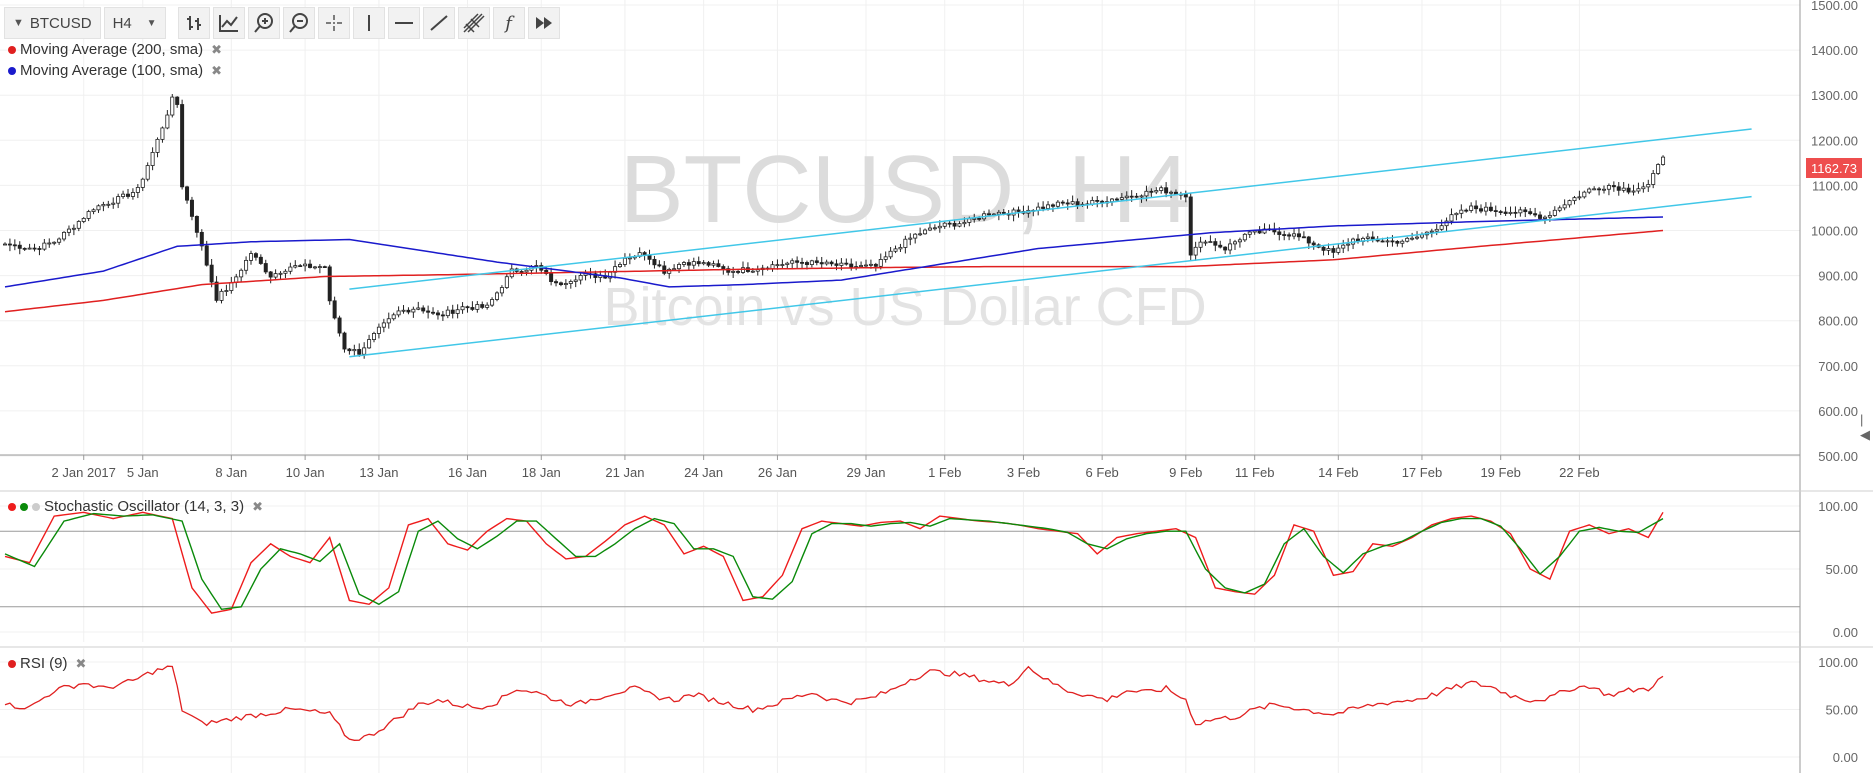 This screenshot has height=773, width=1873. What do you see at coordinates (24, 506) in the screenshot?
I see `stoch-d-dot` at bounding box center [24, 506].